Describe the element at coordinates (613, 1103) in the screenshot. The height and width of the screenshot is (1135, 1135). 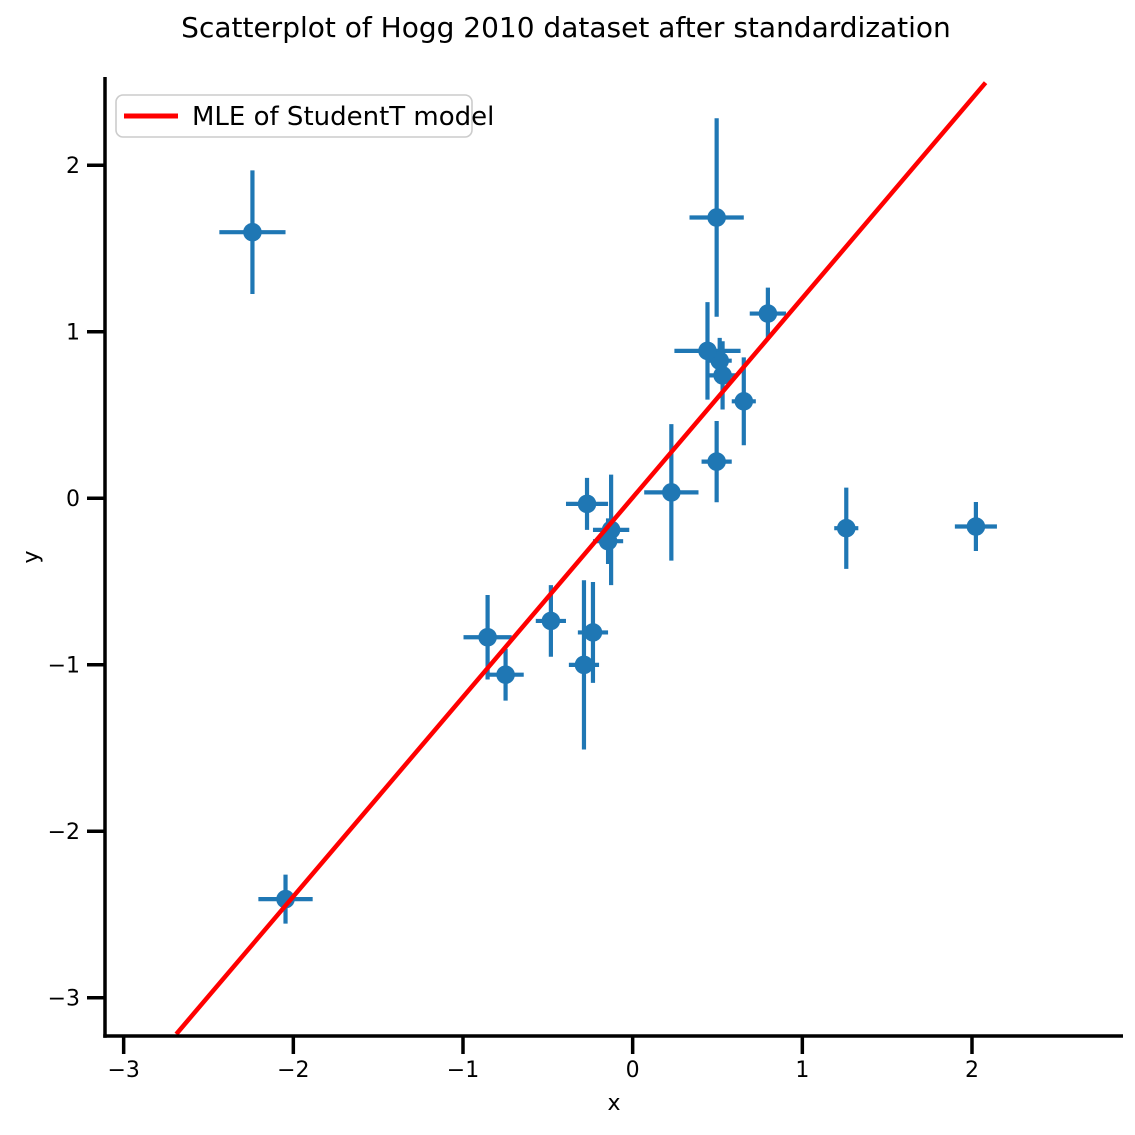
I see `x-axis-label: x` at that location.